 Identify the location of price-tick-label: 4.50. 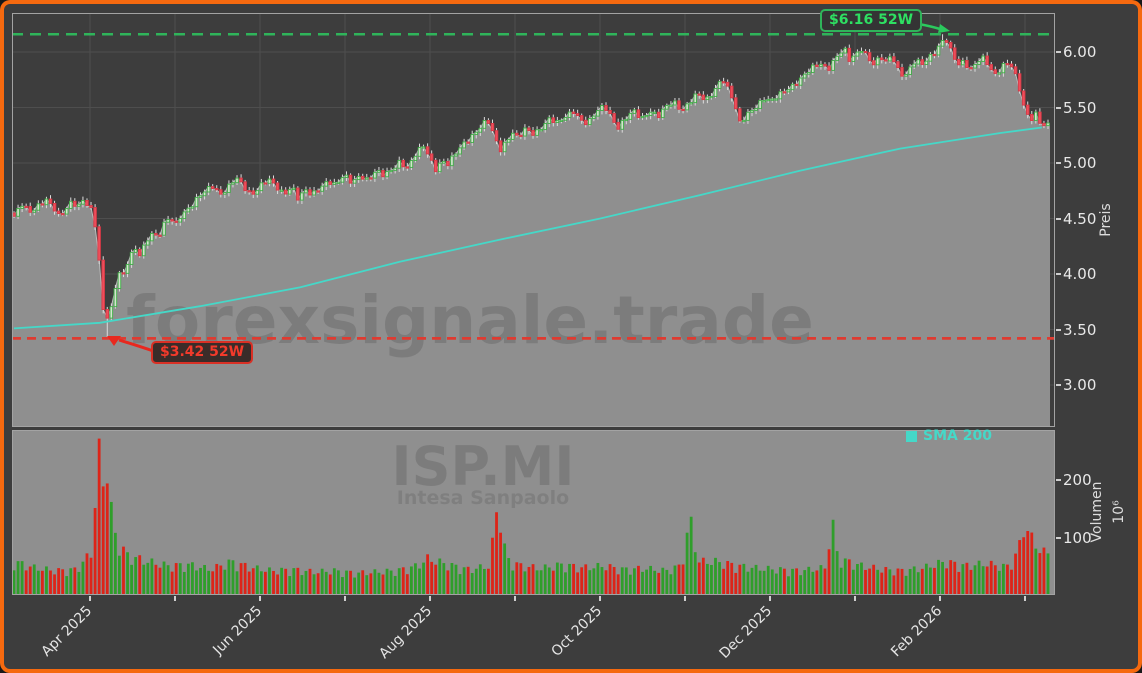
(1080, 218).